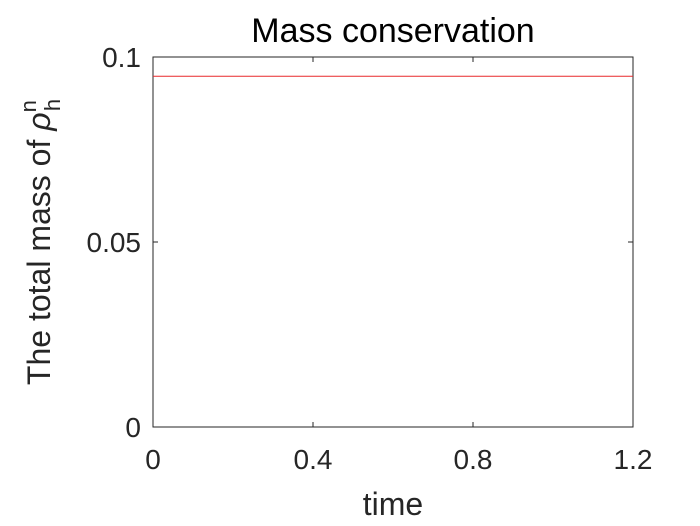 The width and height of the screenshot is (700, 526). Describe the element at coordinates (114, 242) in the screenshot. I see `y-tick-label: 0.05` at that location.